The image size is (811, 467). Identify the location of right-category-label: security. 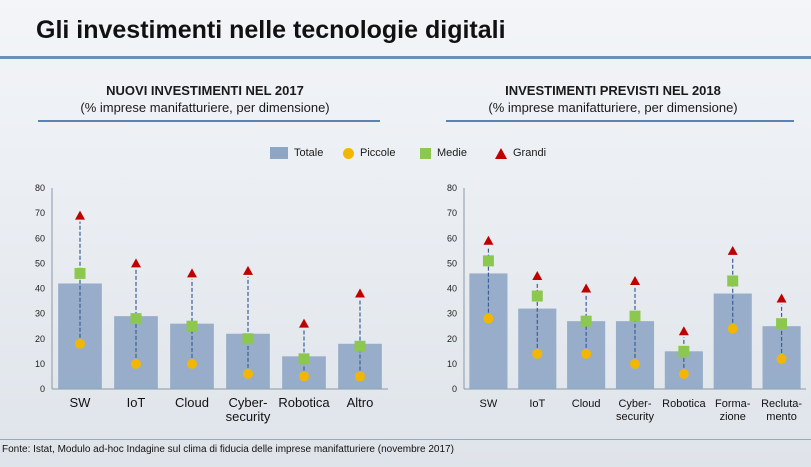
(635, 417).